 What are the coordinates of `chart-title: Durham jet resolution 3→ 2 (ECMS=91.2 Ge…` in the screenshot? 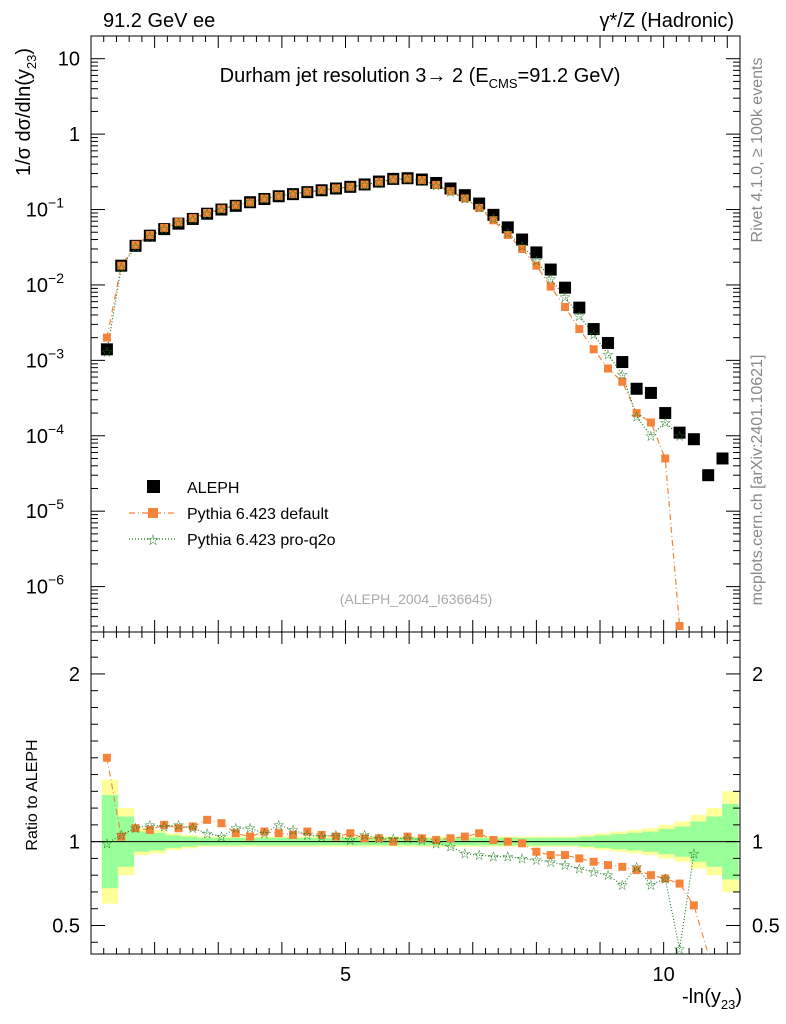 It's located at (420, 78).